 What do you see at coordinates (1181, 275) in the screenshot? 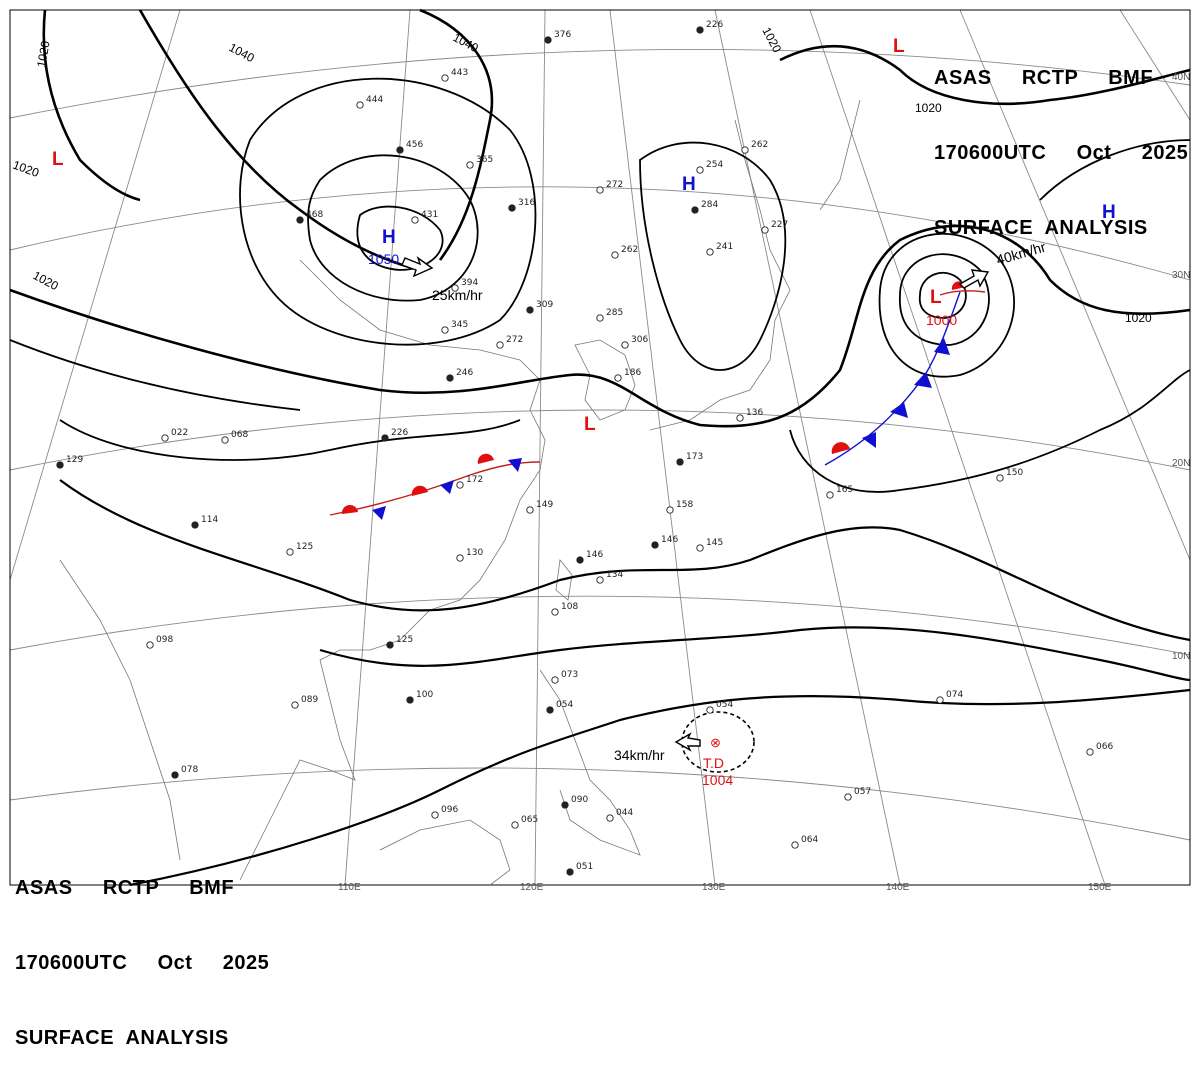
I see `lat-label: 30N` at bounding box center [1181, 275].